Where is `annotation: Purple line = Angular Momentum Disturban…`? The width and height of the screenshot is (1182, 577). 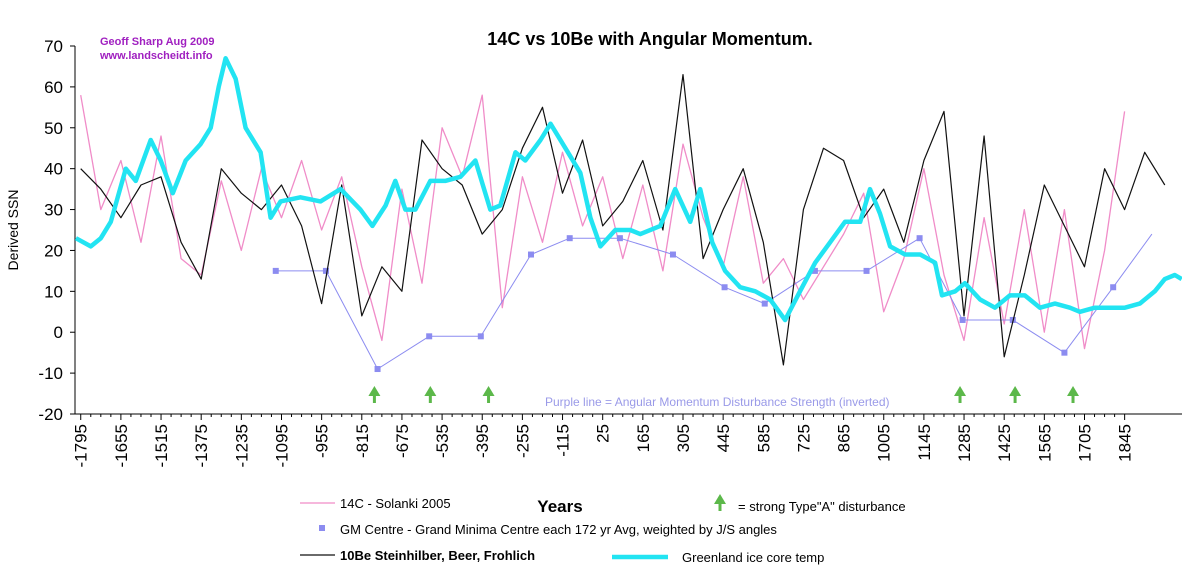
annotation: Purple line = Angular Momentum Disturban… is located at coordinates (717, 402).